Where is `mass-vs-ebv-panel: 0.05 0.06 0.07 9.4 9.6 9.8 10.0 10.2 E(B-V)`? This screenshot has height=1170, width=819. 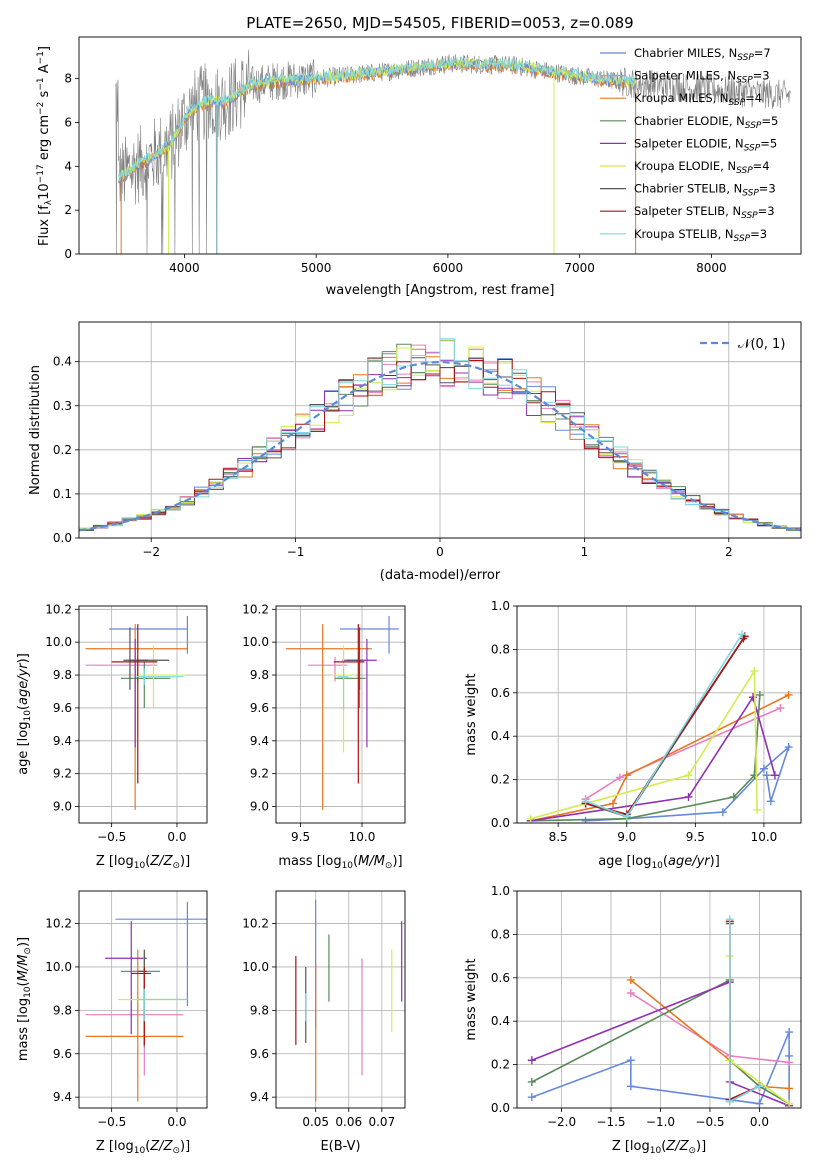
mass-vs-ebv-panel: 0.05 0.06 0.07 9.4 9.6 9.8 10.0 10.2 E(B-V) is located at coordinates (324, 1022).